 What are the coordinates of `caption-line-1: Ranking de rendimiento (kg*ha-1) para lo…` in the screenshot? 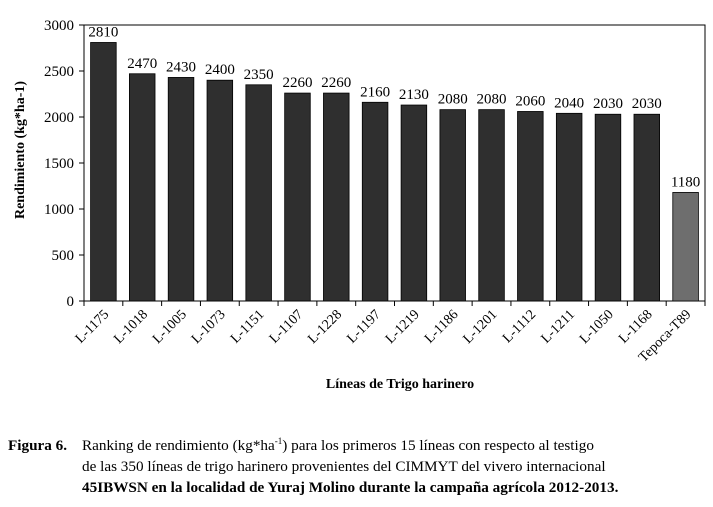 It's located at (338, 446).